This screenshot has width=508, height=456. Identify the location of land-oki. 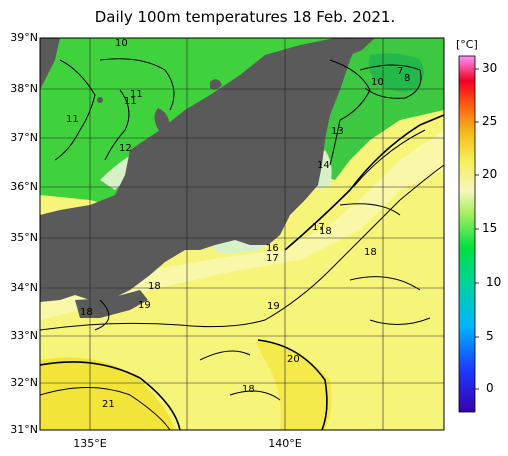
(100, 100).